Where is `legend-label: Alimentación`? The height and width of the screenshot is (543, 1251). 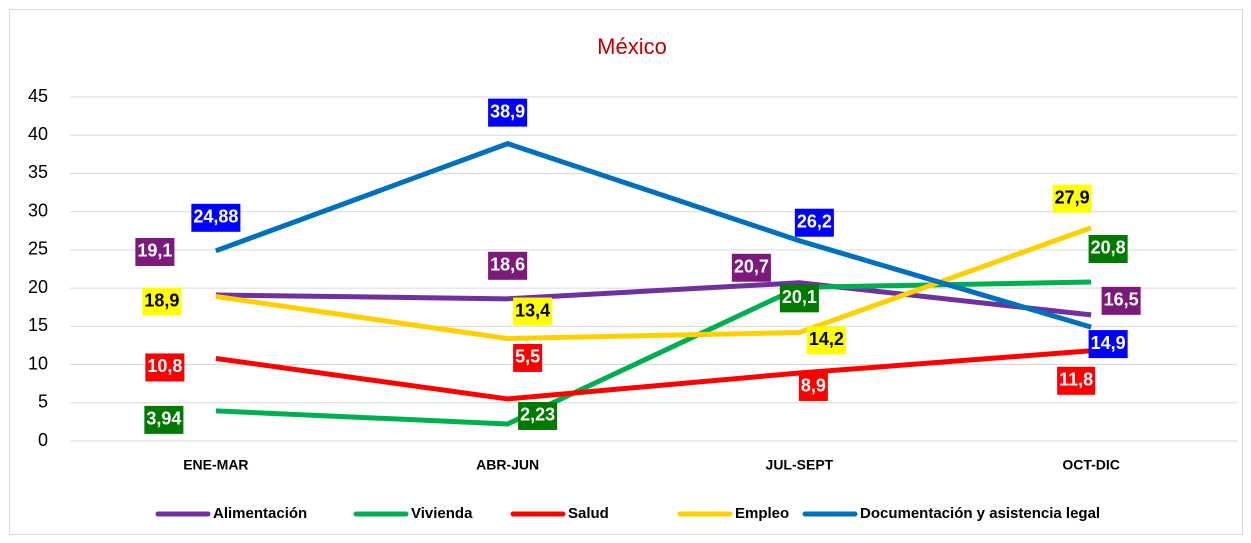
legend-label: Alimentación is located at coordinates (260, 513).